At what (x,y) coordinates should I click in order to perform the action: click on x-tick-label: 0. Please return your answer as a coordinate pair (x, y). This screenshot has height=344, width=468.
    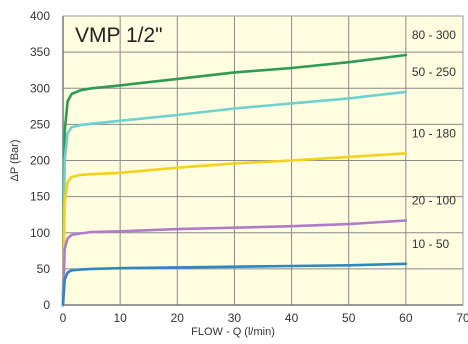
    Looking at the image, I should click on (63, 318).